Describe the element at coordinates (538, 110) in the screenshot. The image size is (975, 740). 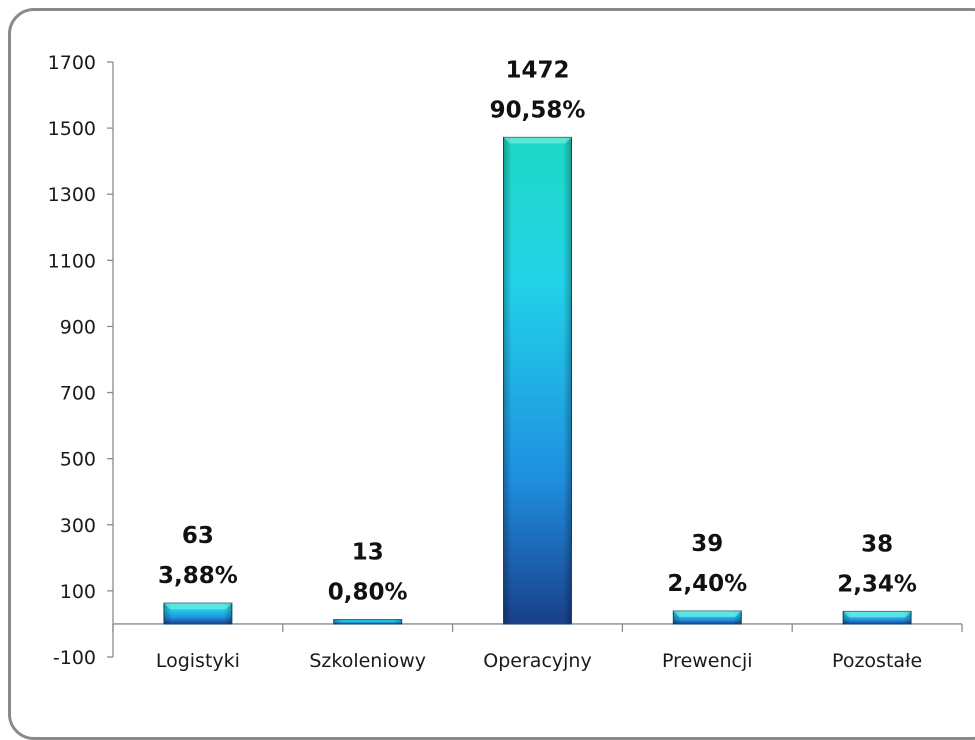
I see `percent-label: 90,58%` at that location.